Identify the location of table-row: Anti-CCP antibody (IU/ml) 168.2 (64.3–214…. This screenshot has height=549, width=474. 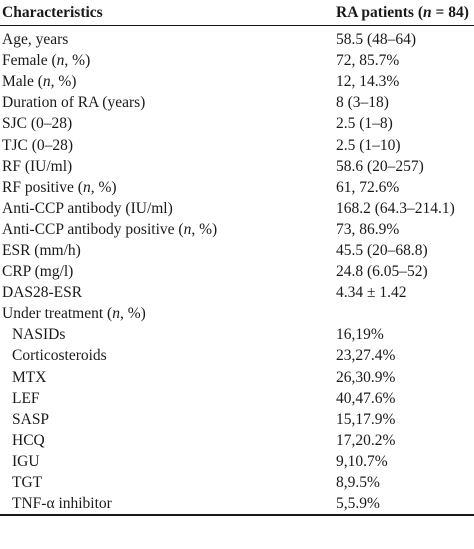
(237, 208).